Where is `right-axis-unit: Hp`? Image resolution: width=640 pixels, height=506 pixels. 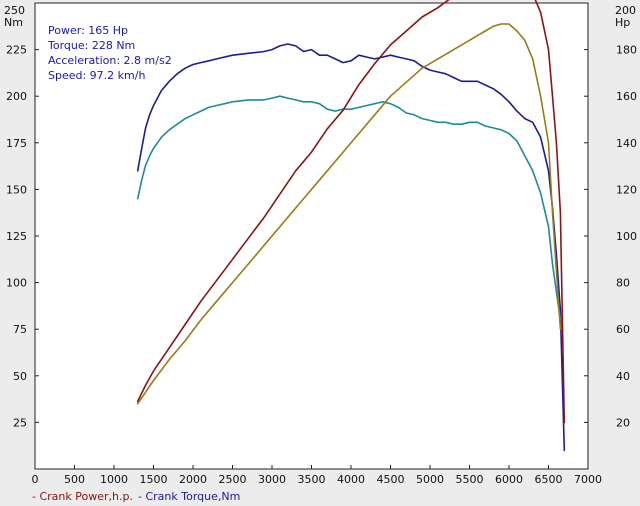 right-axis-unit: Hp is located at coordinates (622, 22).